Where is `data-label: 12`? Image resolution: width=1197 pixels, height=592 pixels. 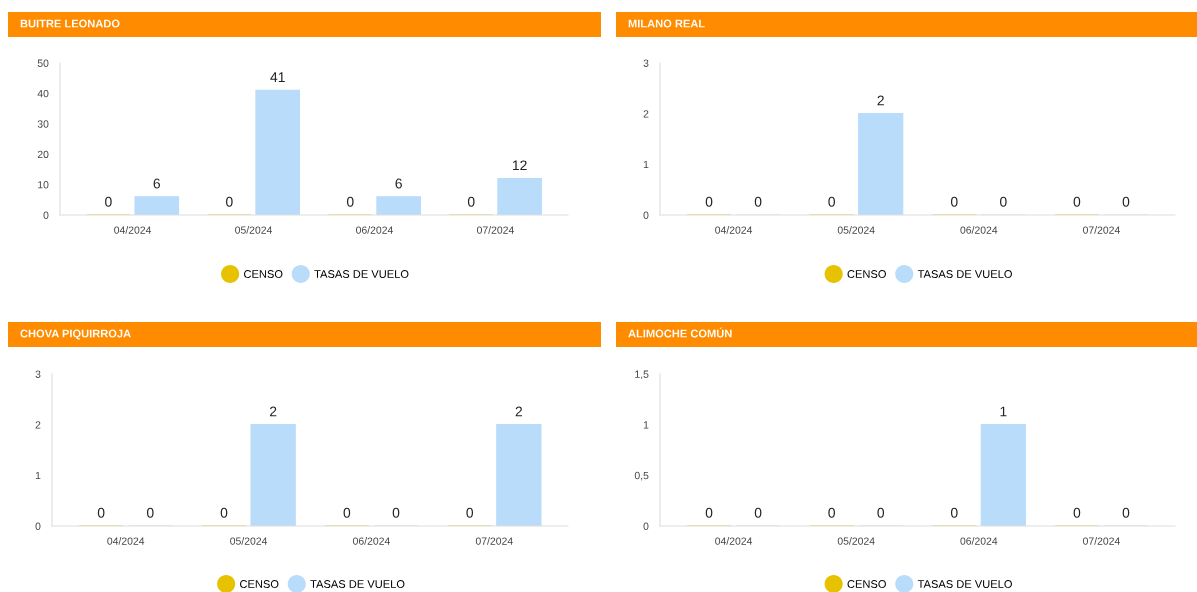 data-label: 12 is located at coordinates (519, 165).